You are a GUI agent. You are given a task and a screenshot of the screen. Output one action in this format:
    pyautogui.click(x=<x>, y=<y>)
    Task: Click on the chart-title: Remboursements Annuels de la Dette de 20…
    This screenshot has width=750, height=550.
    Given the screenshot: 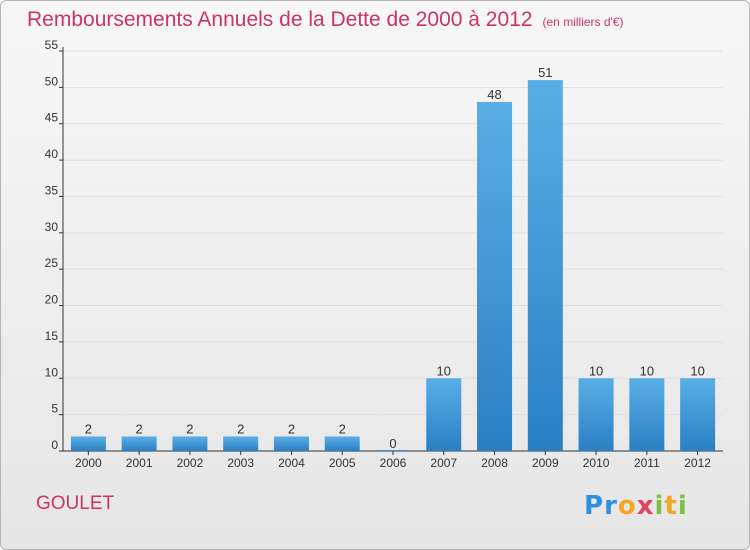 What is the action you would take?
    pyautogui.click(x=325, y=20)
    